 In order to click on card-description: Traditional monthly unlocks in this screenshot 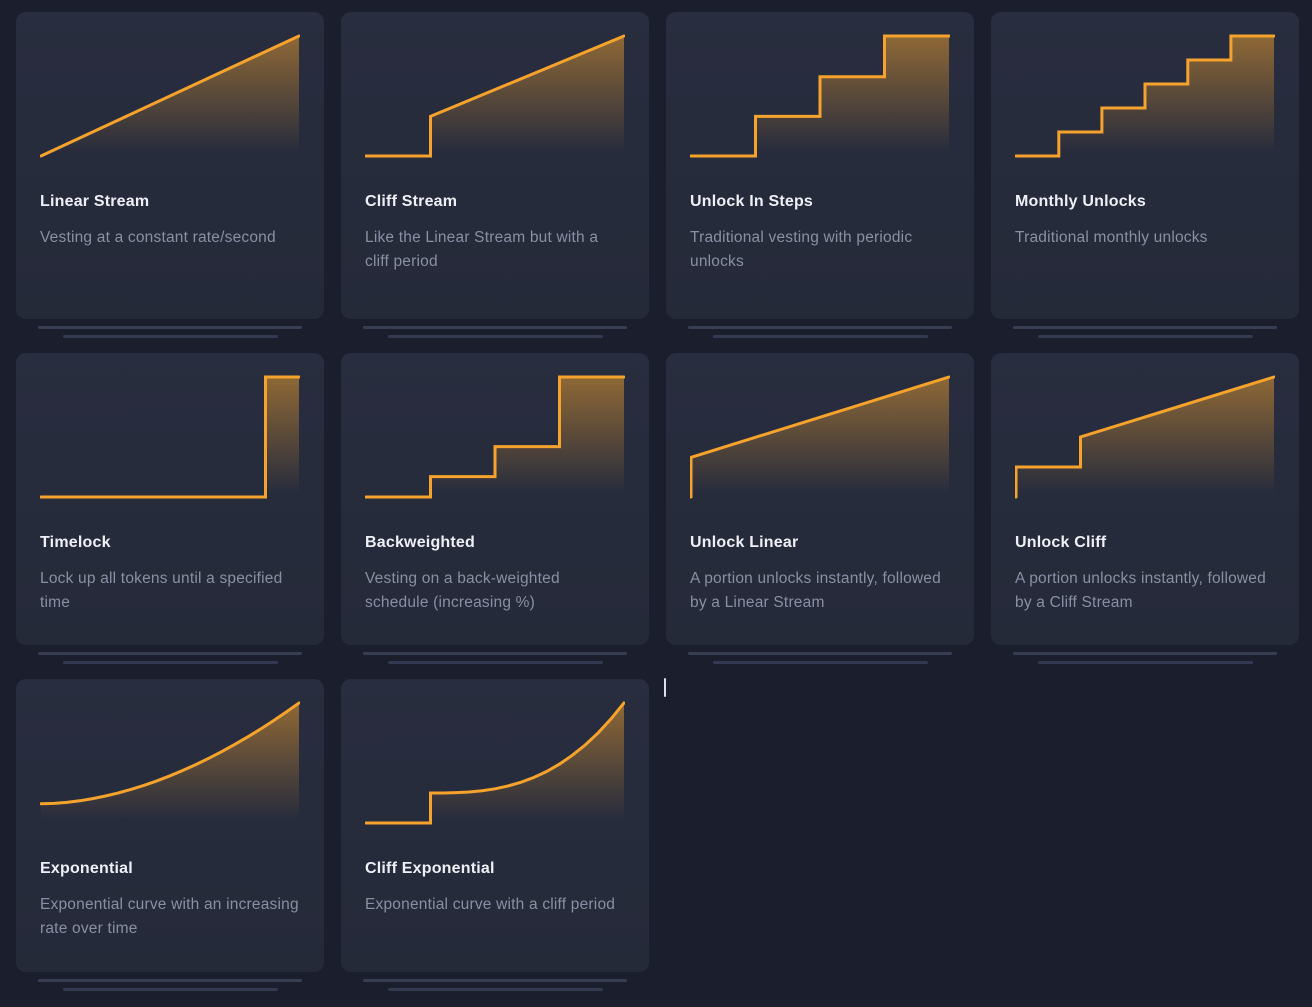, I will do `click(1111, 237)`.